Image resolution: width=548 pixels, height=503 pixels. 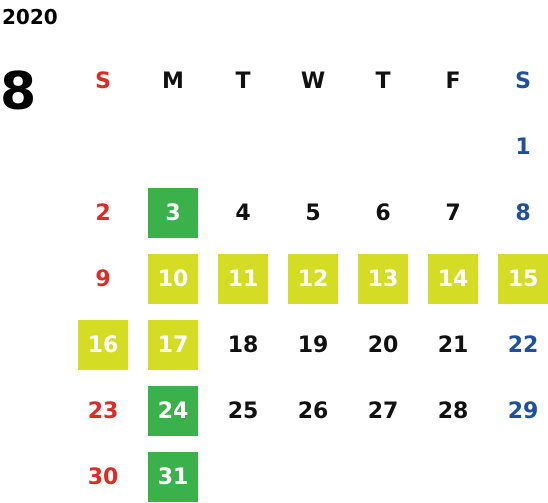 I want to click on day-number: 20, so click(x=383, y=345).